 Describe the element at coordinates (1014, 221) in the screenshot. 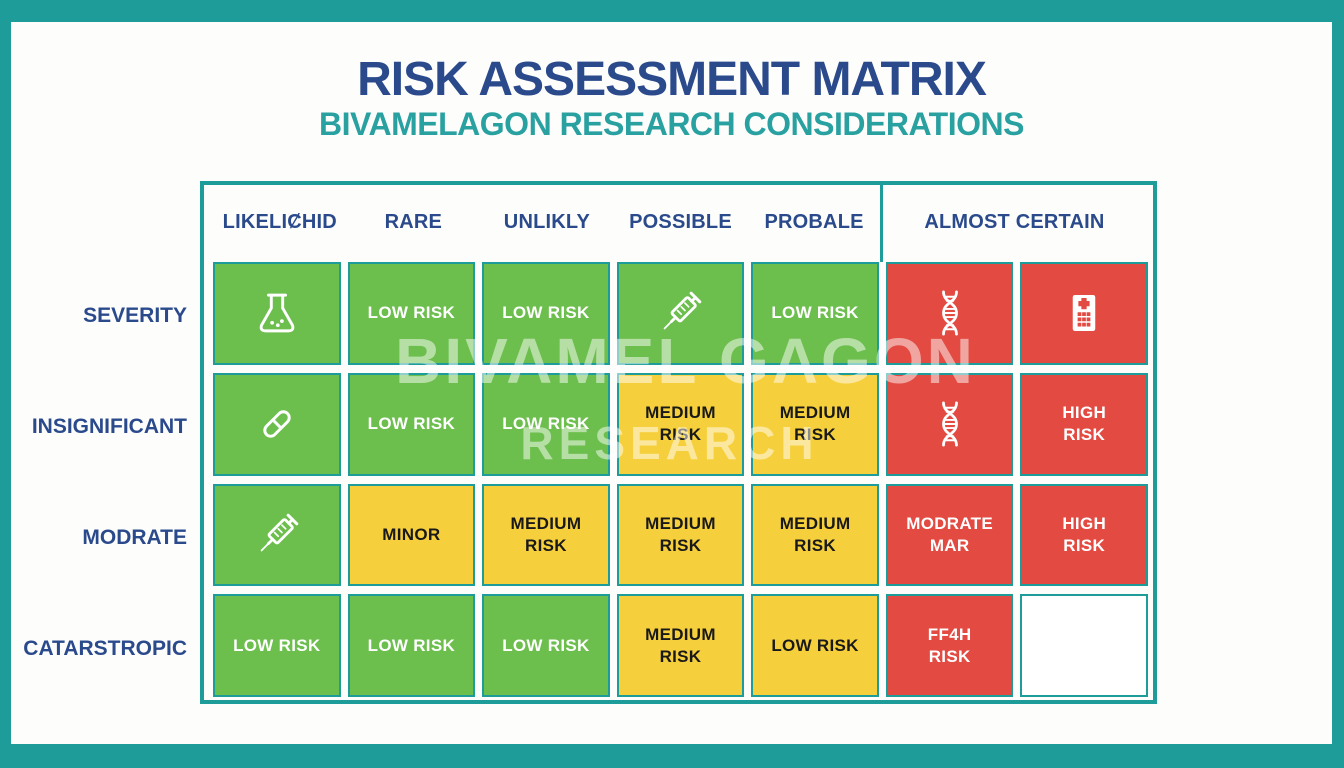

I see `column-header-6: ALMOST CERTAIN` at that location.